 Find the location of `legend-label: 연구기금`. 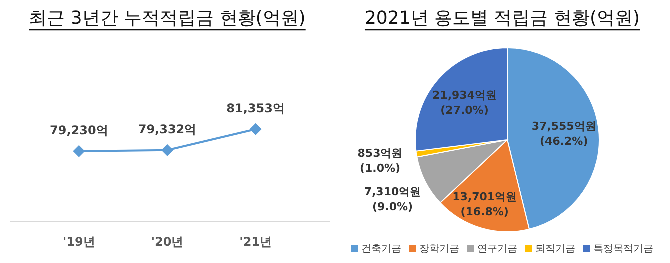

legend-label: 연구기금 is located at coordinates (498, 249).